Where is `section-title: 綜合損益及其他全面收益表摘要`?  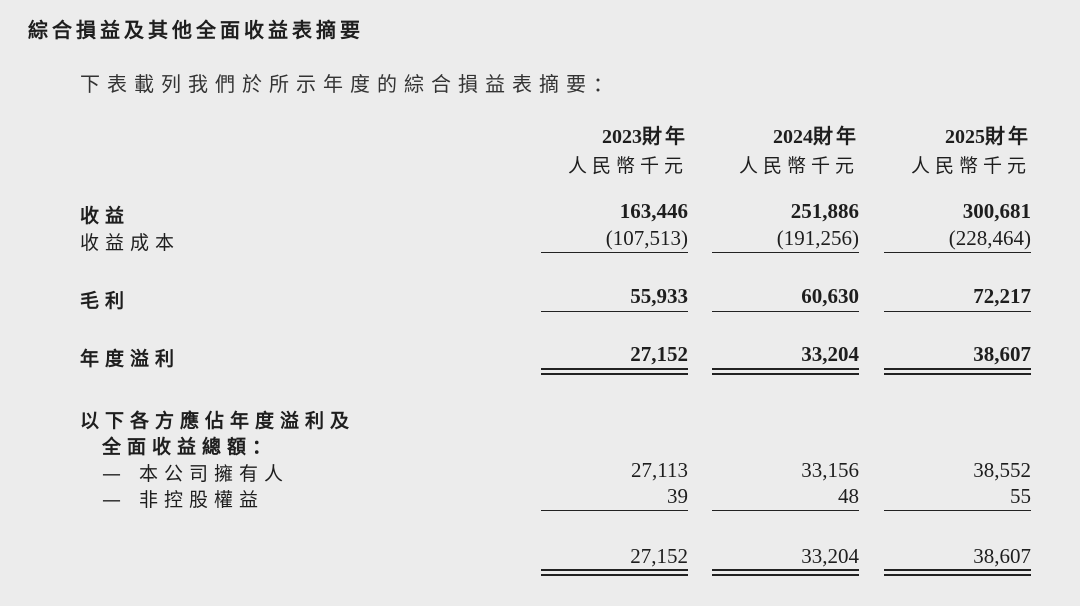 section-title: 綜合損益及其他全面收益表摘要 is located at coordinates (196, 30).